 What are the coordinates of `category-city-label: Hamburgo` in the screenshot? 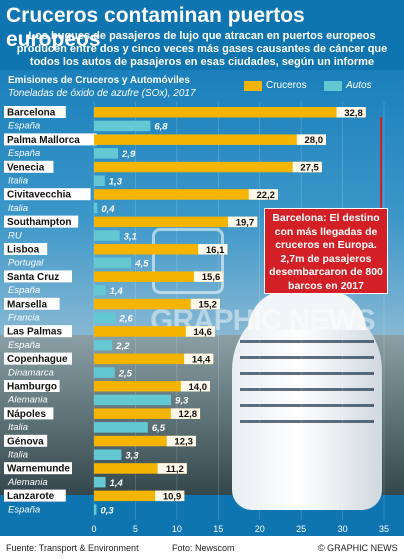 It's located at (32, 387).